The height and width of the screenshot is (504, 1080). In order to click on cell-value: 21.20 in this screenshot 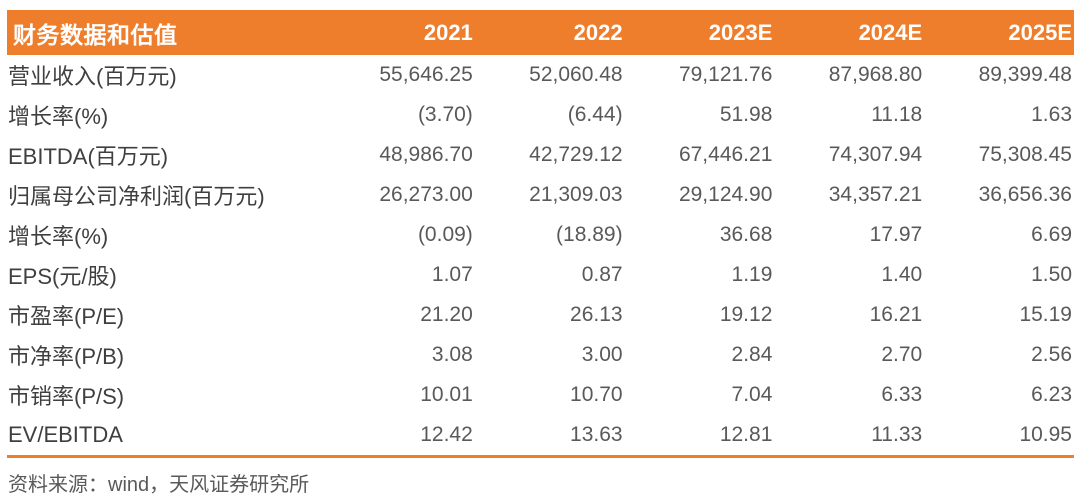, I will do `click(446, 314)`.